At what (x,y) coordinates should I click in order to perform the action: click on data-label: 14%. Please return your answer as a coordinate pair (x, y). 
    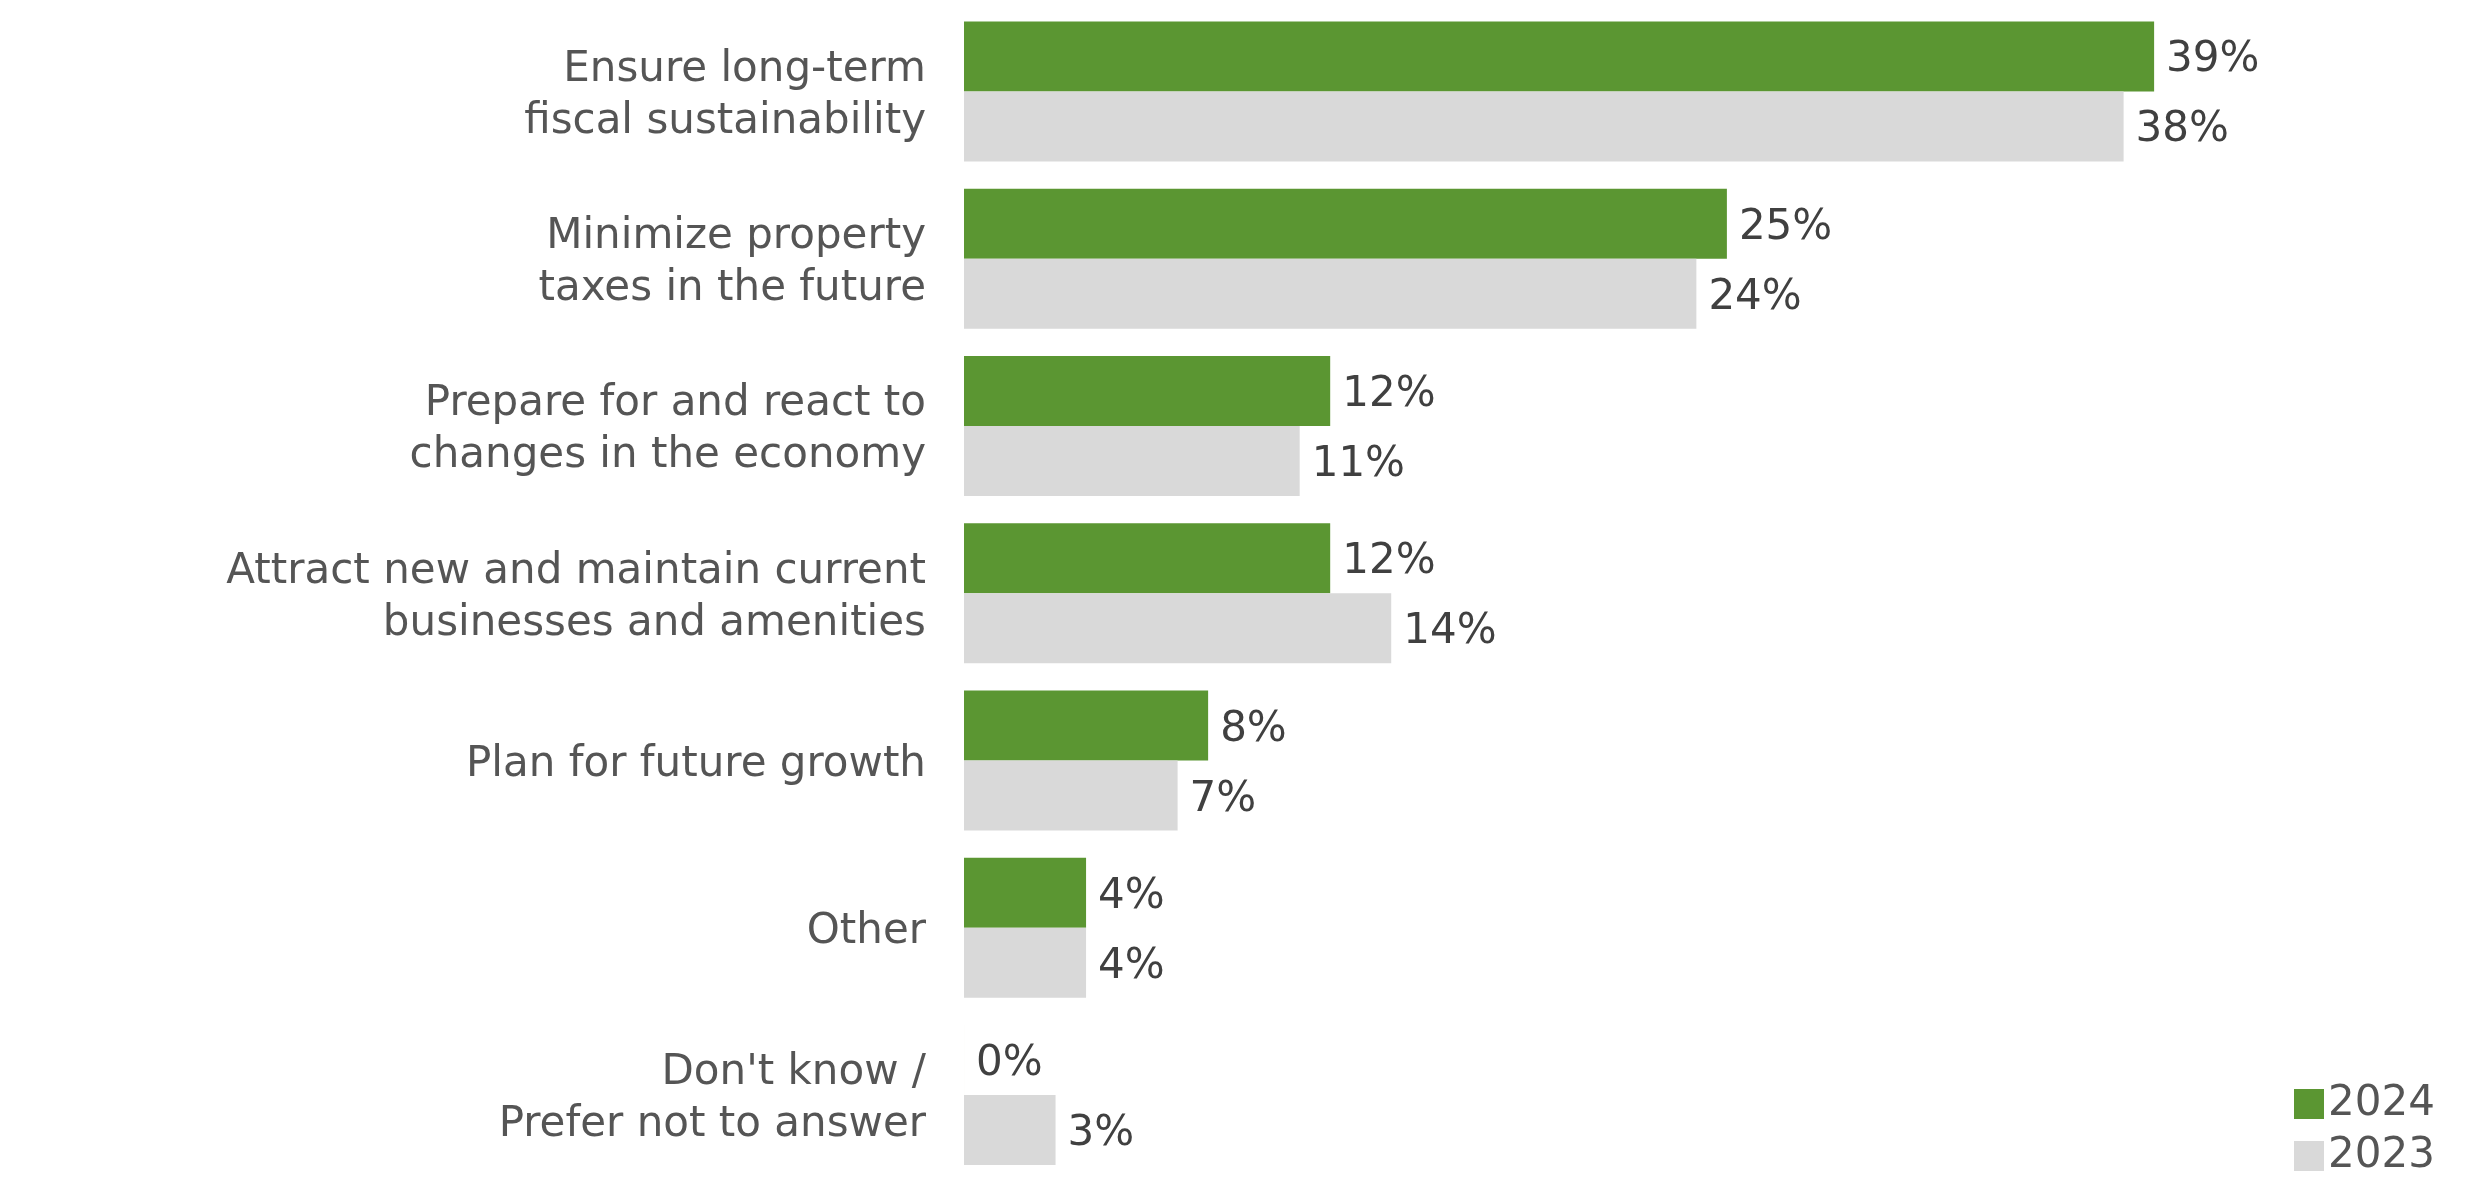
    Looking at the image, I should click on (1450, 629).